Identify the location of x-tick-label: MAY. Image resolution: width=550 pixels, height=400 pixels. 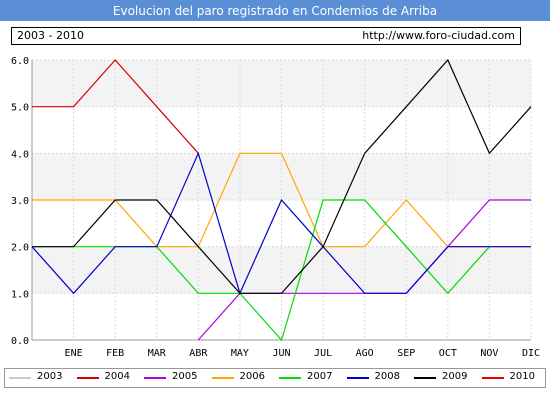
(240, 353).